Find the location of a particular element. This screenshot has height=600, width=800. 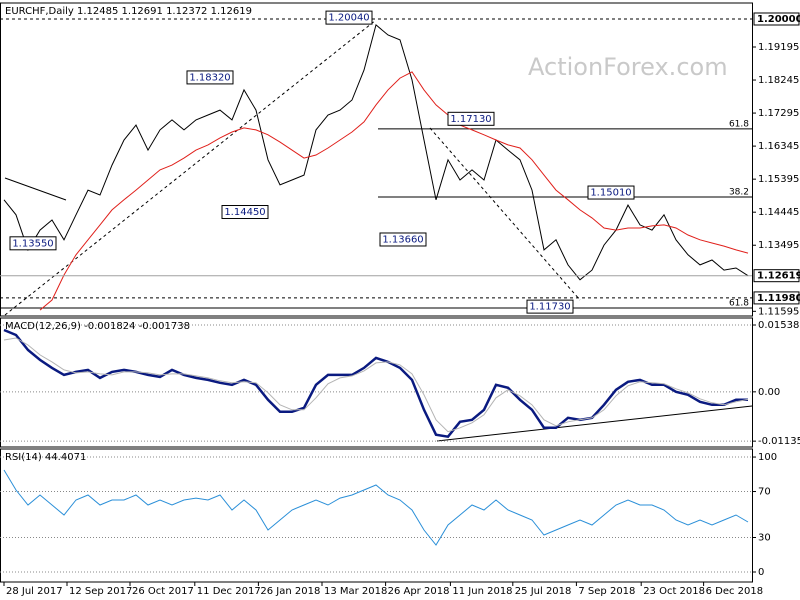

annotation: 1.15010 is located at coordinates (610, 193).